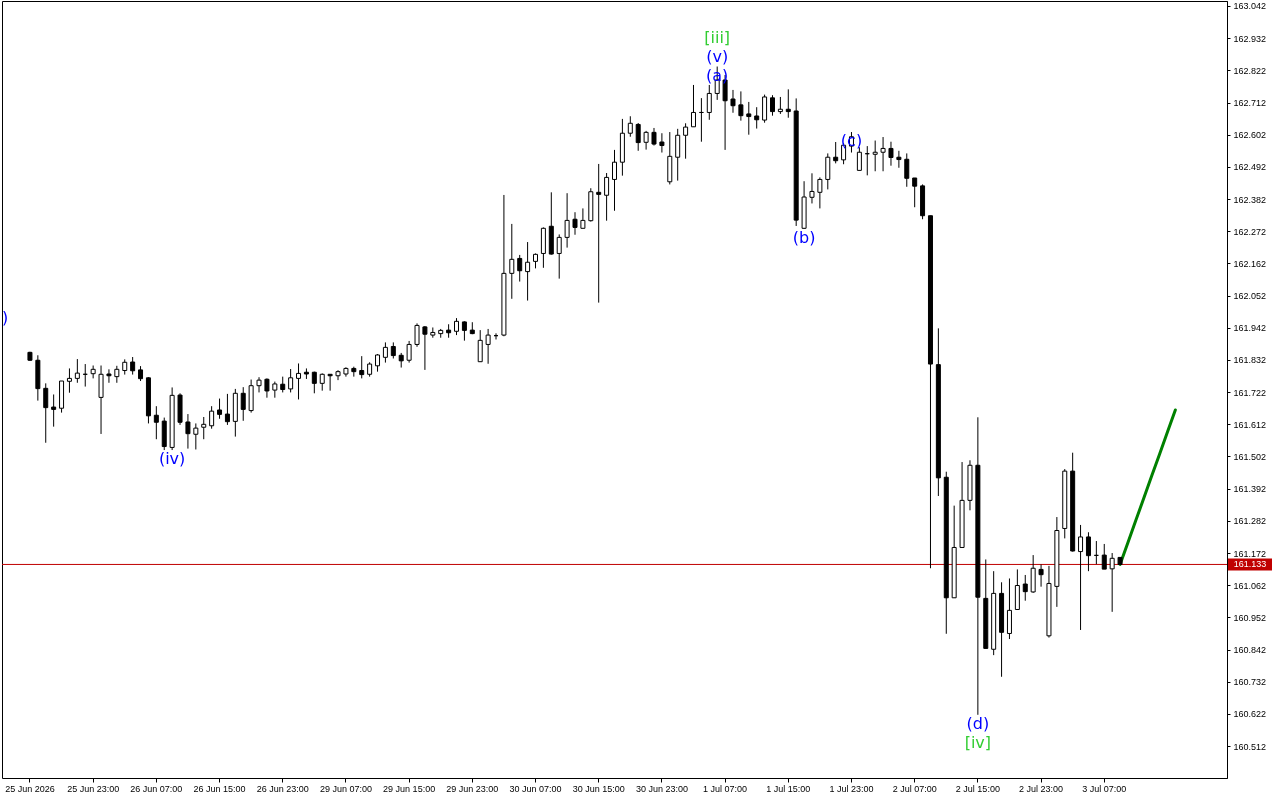 The image size is (1280, 800). I want to click on x-tick-label: 30 Jun 15:00, so click(598, 788).